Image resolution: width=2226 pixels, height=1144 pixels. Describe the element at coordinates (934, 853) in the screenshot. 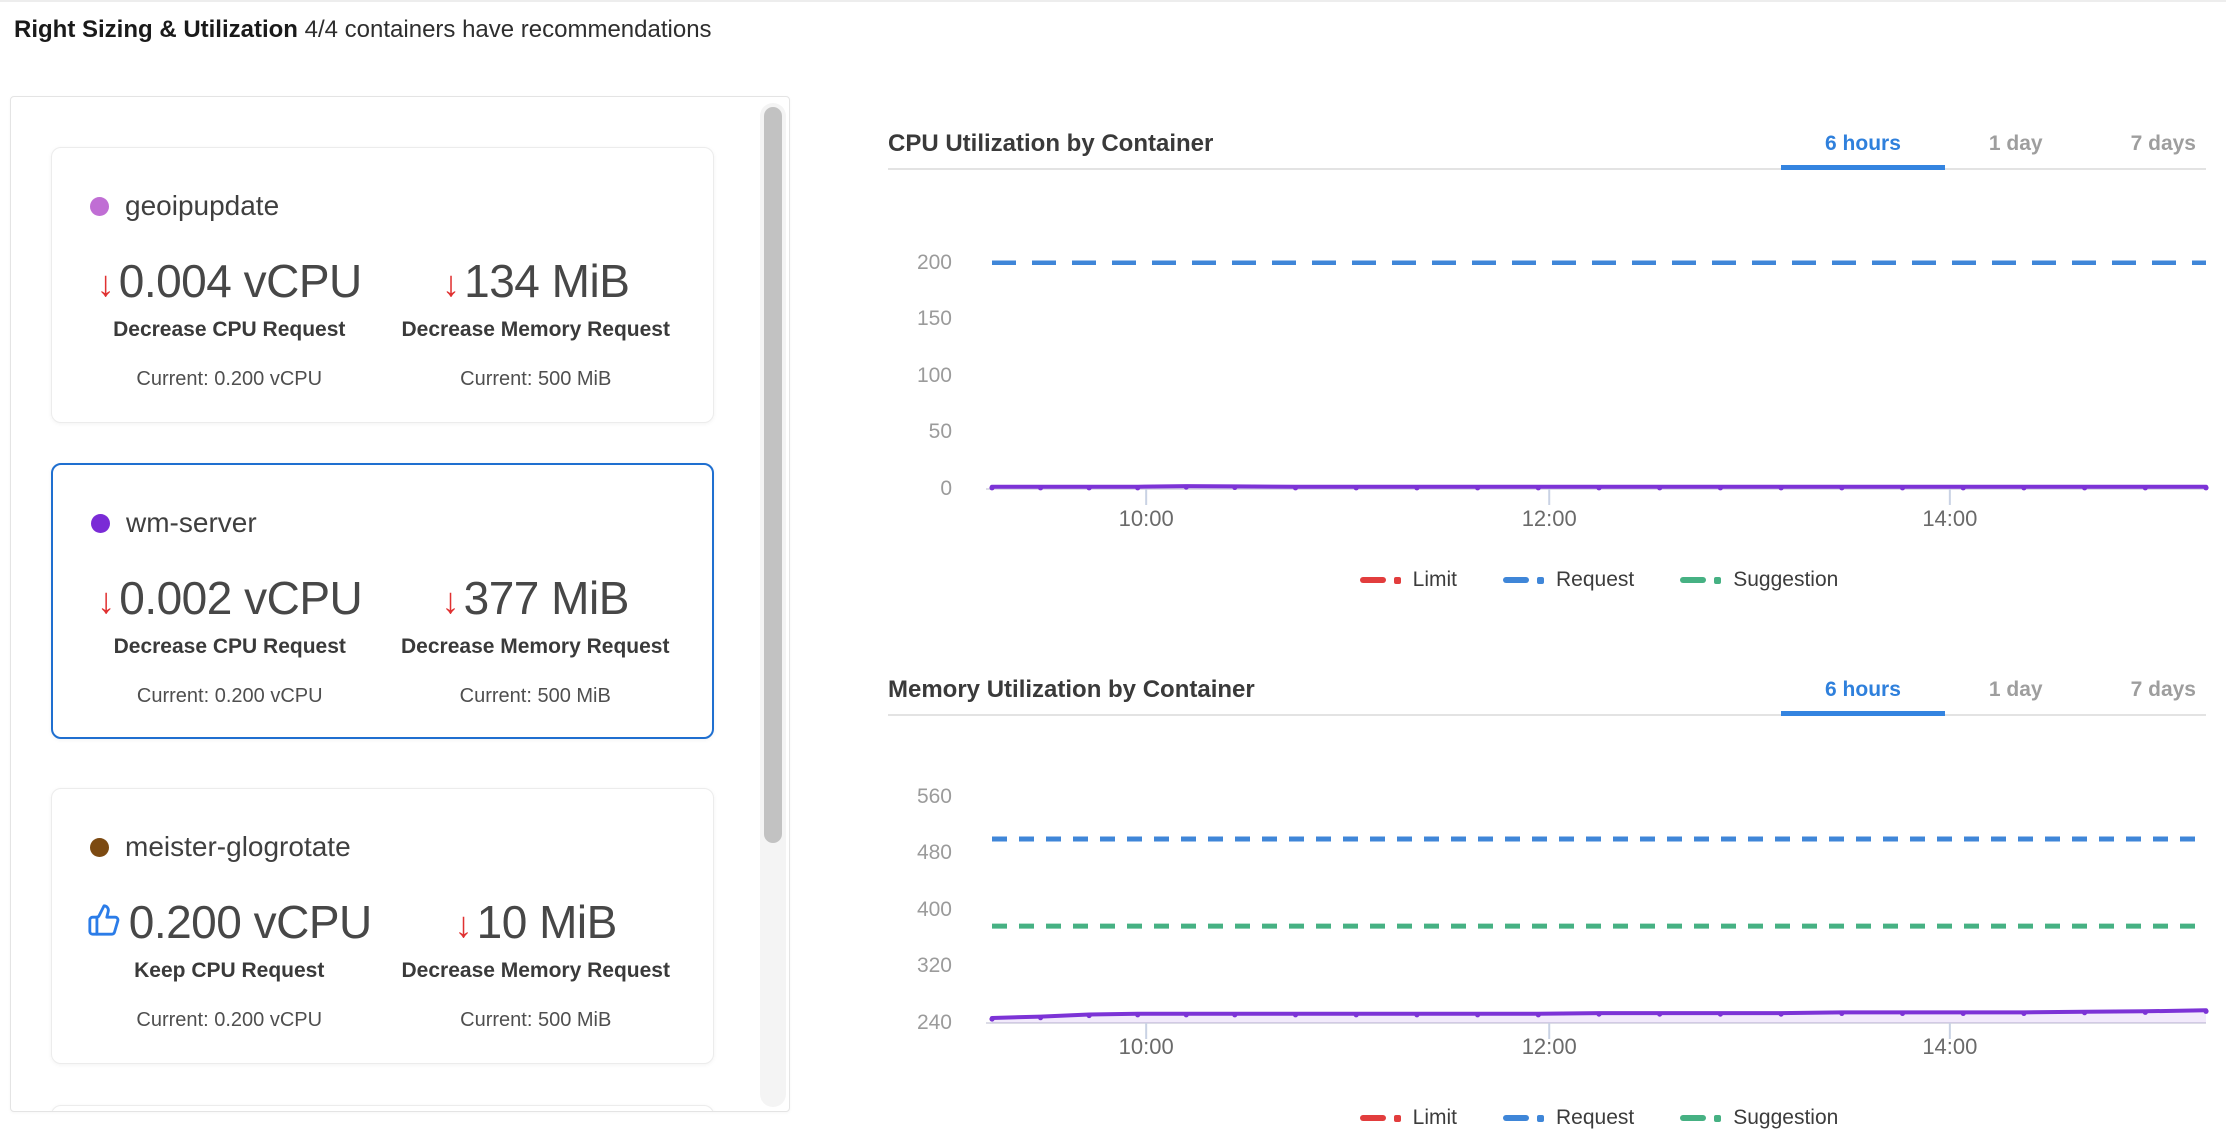

I see `y-axis-tick-label: 480` at that location.